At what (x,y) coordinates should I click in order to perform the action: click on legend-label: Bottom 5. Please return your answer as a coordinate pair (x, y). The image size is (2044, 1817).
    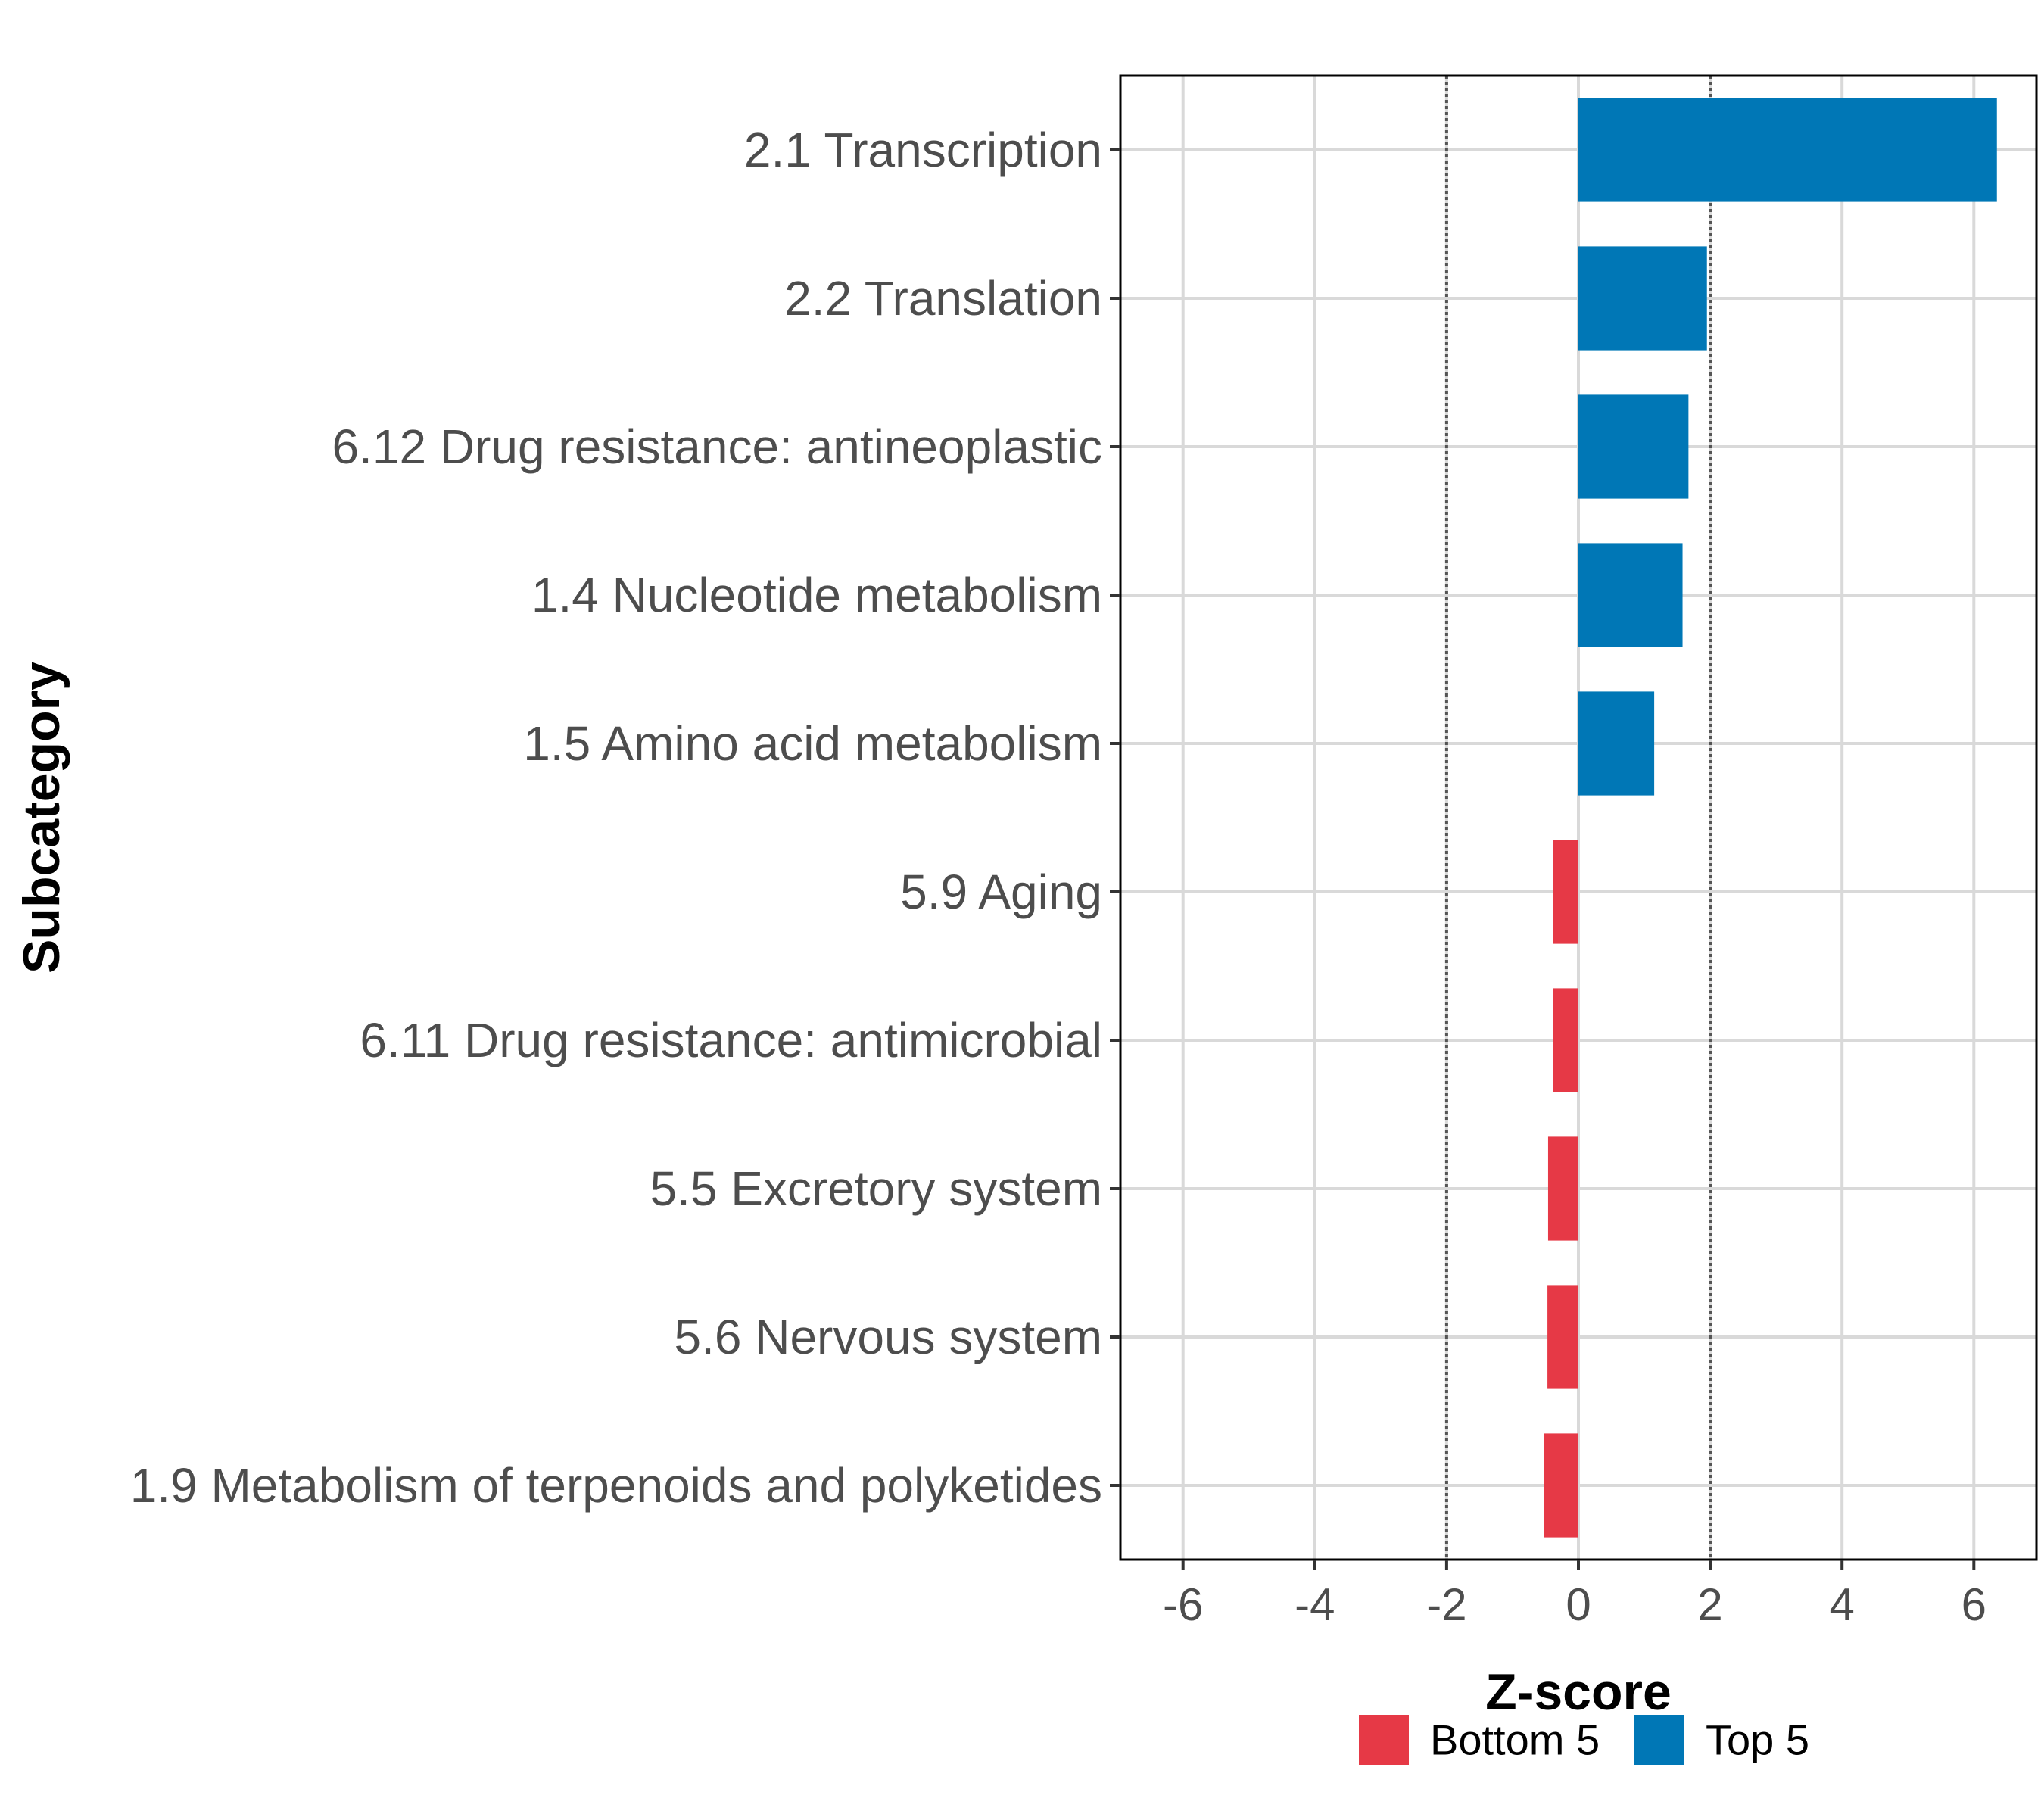
    Looking at the image, I should click on (1515, 1740).